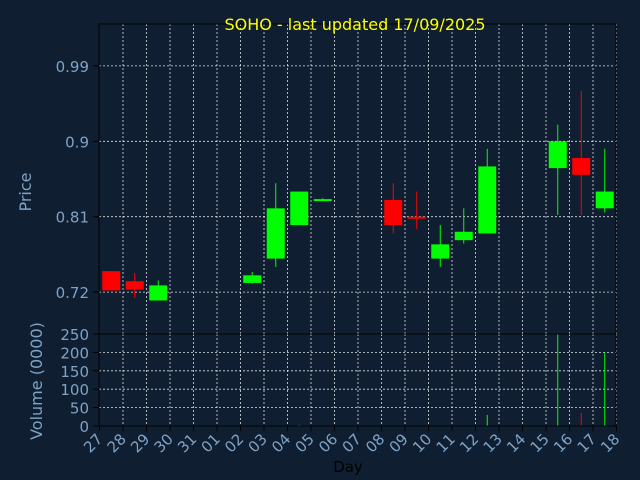 This screenshot has height=480, width=640. I want to click on x-tick-label: 17, so click(587, 443).